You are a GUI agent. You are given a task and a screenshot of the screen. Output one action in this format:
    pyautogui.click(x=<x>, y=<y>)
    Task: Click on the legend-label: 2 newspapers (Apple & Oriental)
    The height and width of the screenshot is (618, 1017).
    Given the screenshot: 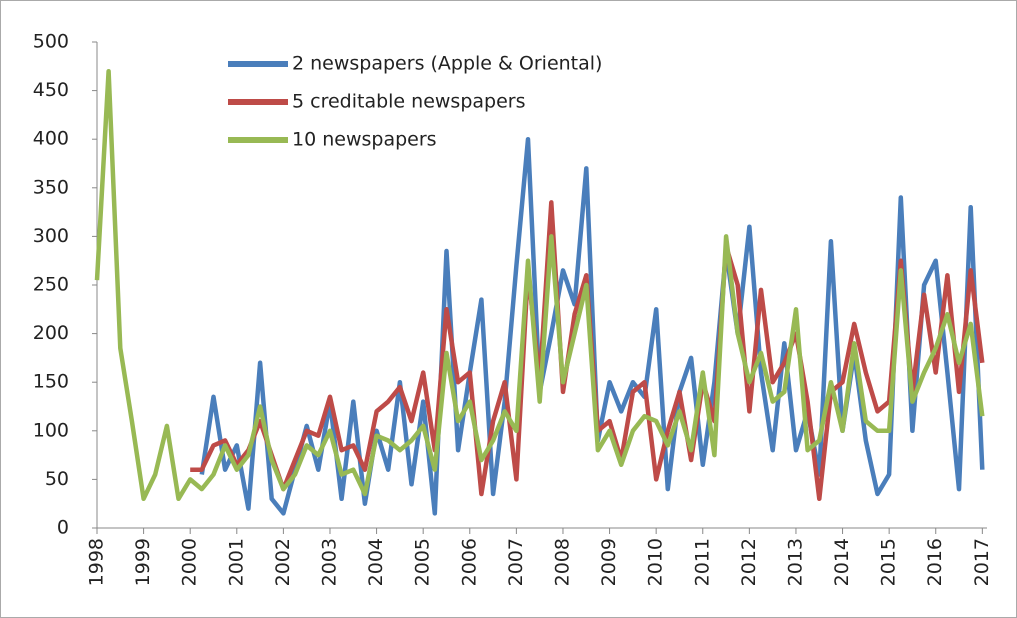 What is the action you would take?
    pyautogui.click(x=447, y=64)
    